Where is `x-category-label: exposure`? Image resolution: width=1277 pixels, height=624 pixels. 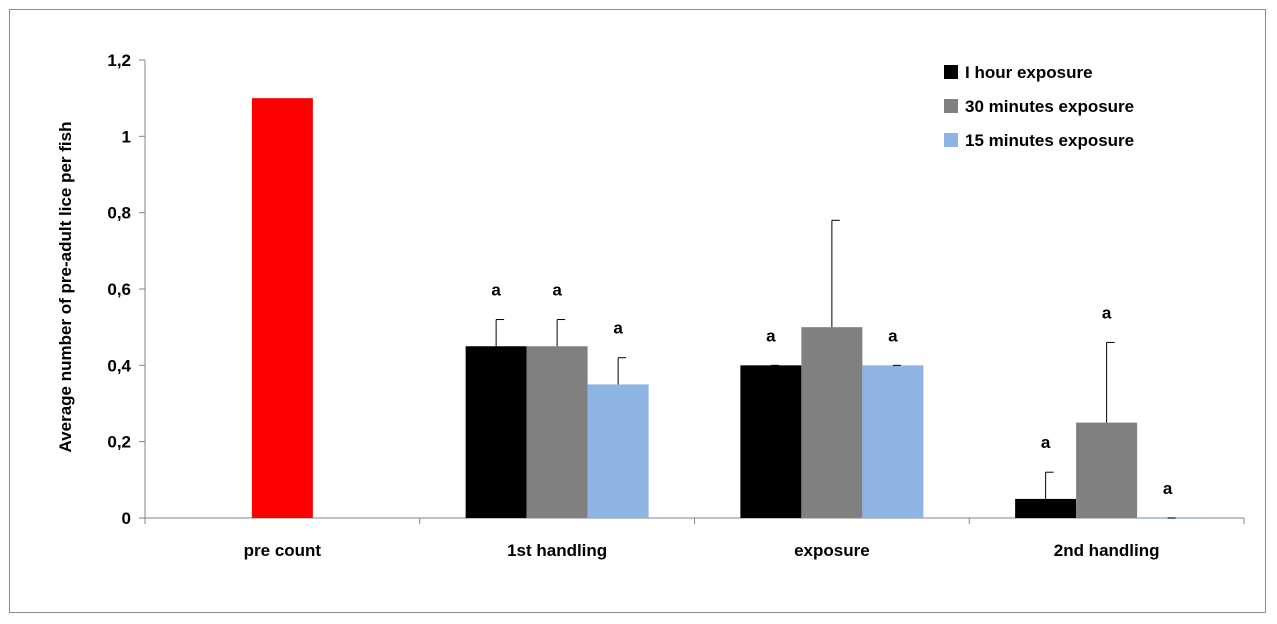
x-category-label: exposure is located at coordinates (832, 550).